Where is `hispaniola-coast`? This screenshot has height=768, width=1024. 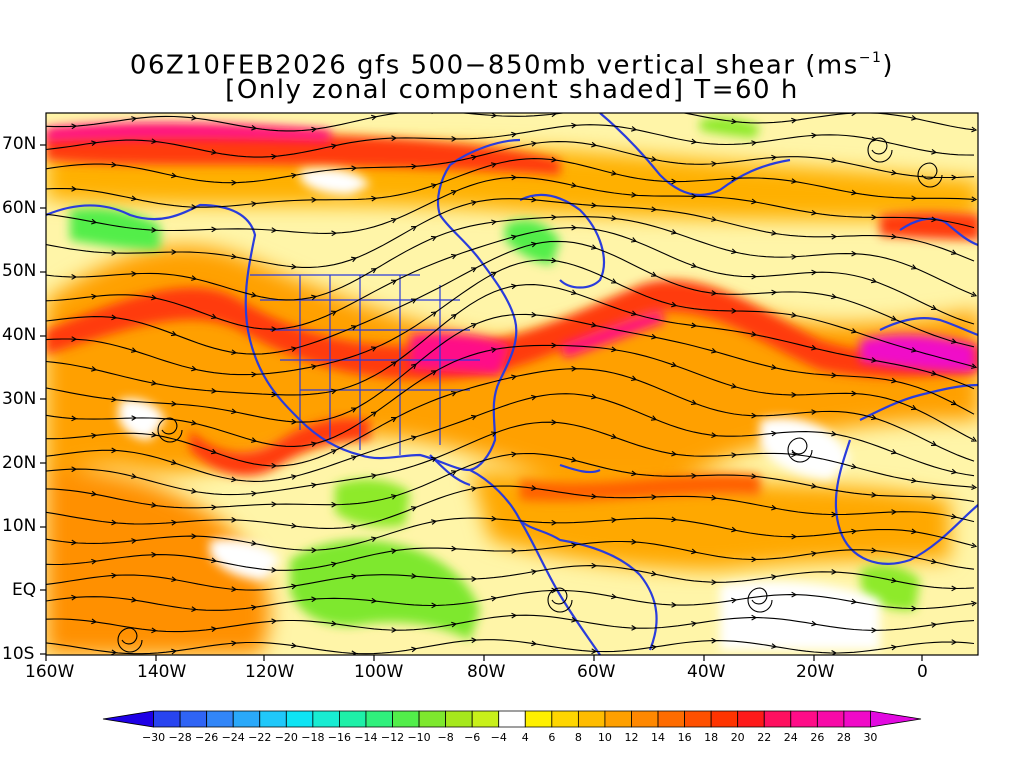 hispaniola-coast is located at coordinates (580, 468).